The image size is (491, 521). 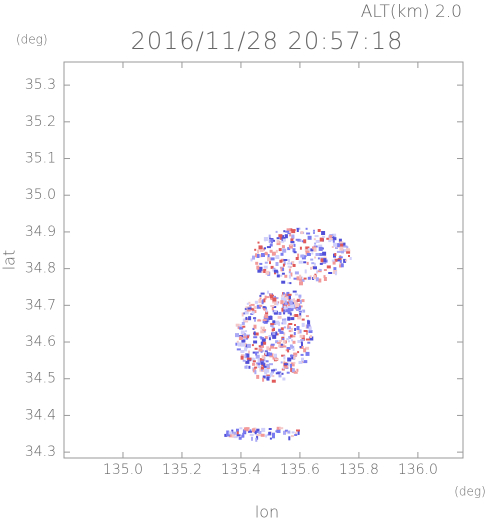 I want to click on y-tick-label: 34.8, so click(x=40, y=269).